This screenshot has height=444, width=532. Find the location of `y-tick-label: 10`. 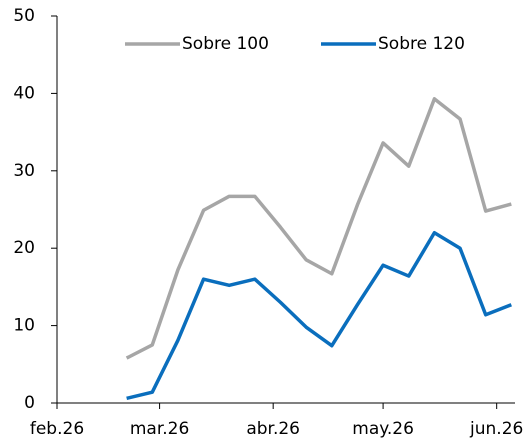

y-tick-label: 10 is located at coordinates (24, 326).